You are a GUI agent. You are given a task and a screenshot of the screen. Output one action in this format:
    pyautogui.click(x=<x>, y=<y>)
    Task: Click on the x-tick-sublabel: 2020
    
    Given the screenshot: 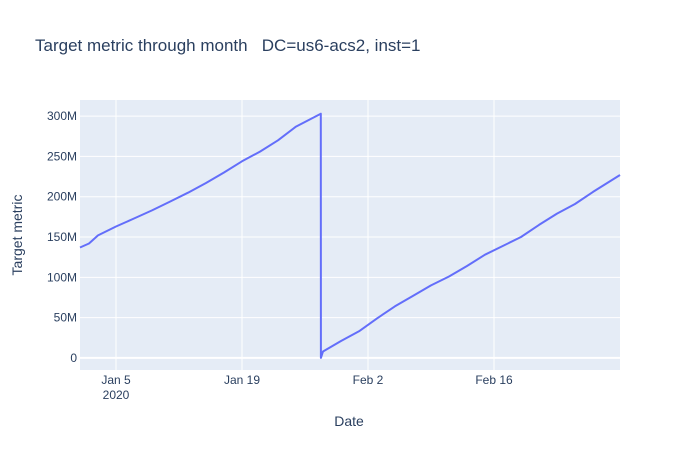 What is the action you would take?
    pyautogui.click(x=116, y=395)
    